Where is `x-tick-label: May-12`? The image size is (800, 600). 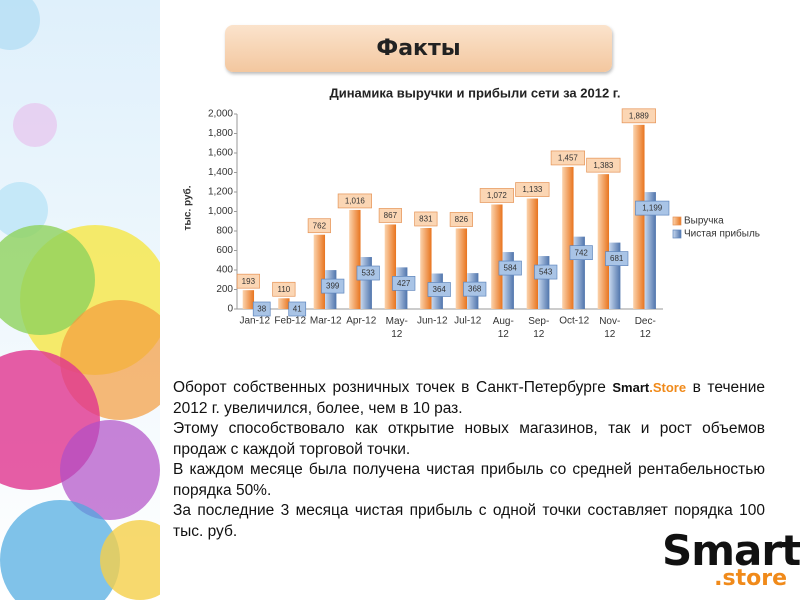 x-tick-label: May-12 is located at coordinates (397, 328).